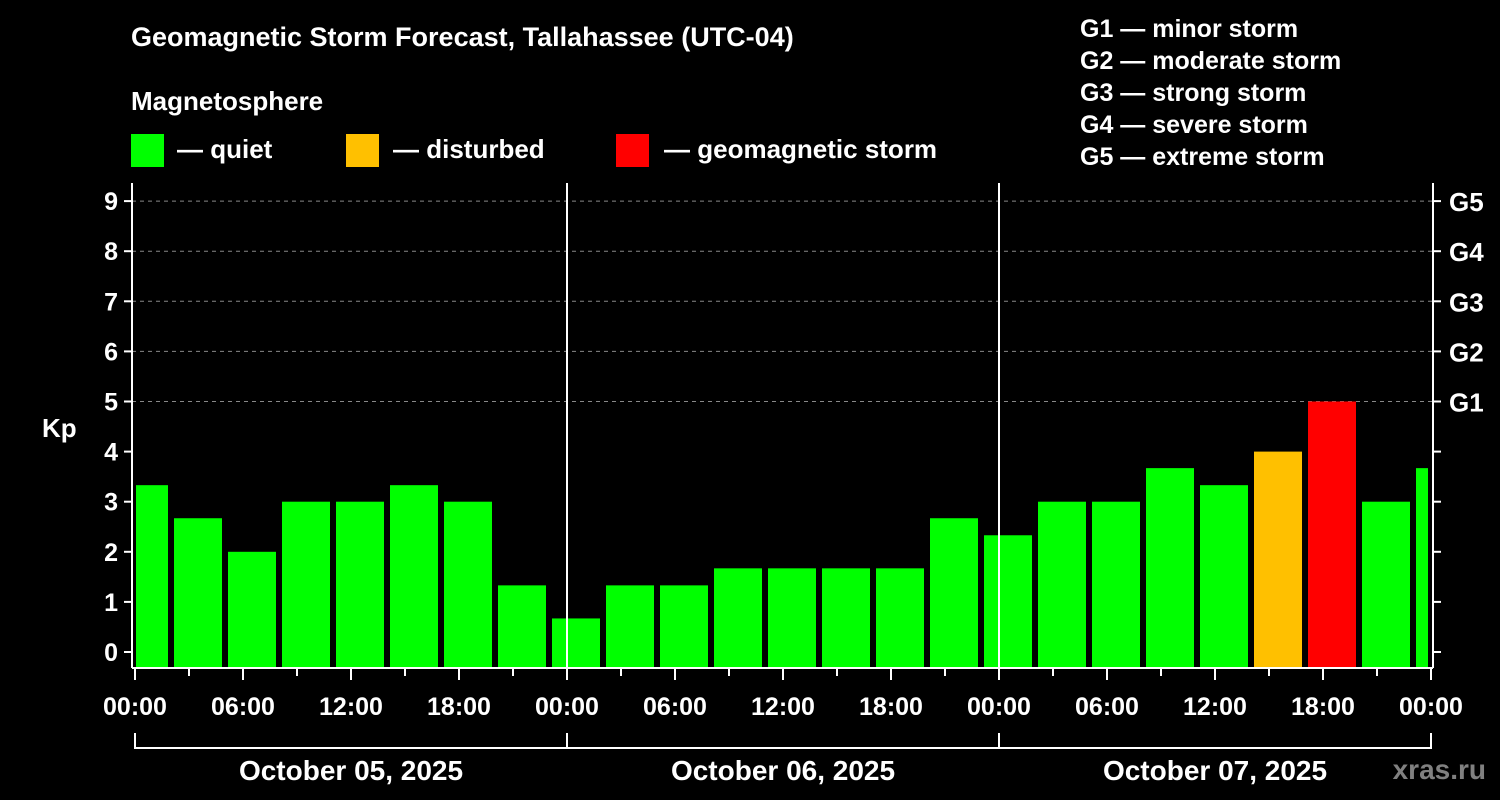 The width and height of the screenshot is (1500, 800). What do you see at coordinates (111, 603) in the screenshot?
I see `y-tick-label: 1` at bounding box center [111, 603].